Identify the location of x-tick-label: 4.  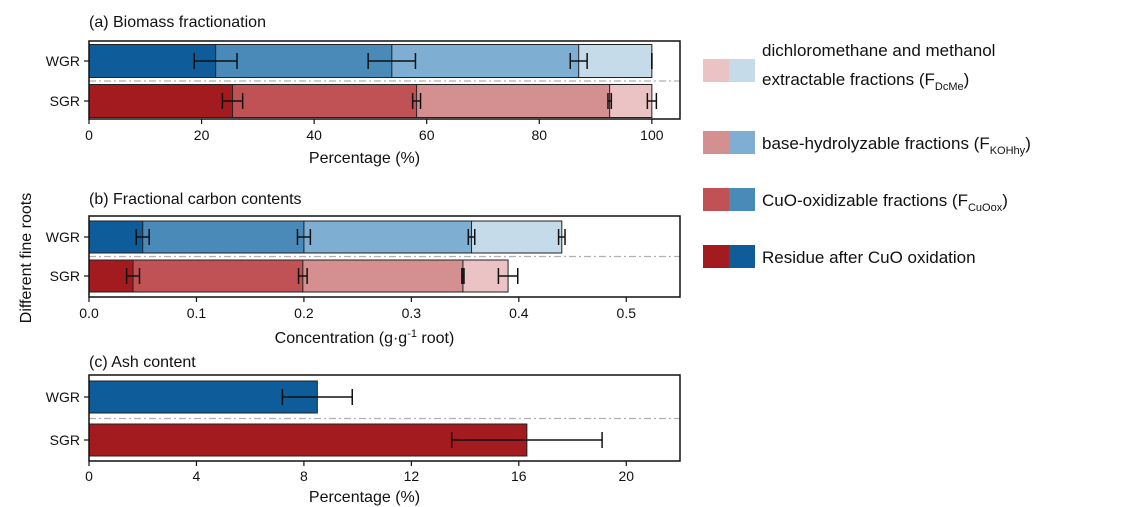
(197, 476).